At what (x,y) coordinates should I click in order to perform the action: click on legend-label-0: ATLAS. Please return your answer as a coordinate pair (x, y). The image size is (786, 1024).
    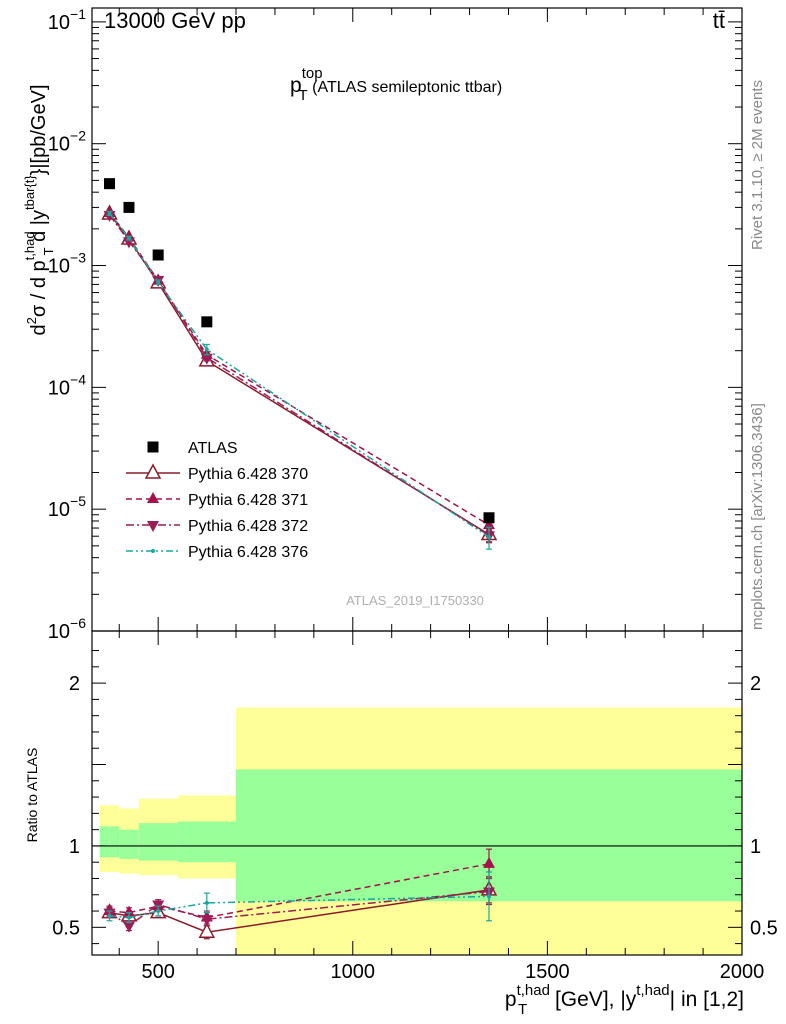
    Looking at the image, I should click on (213, 448).